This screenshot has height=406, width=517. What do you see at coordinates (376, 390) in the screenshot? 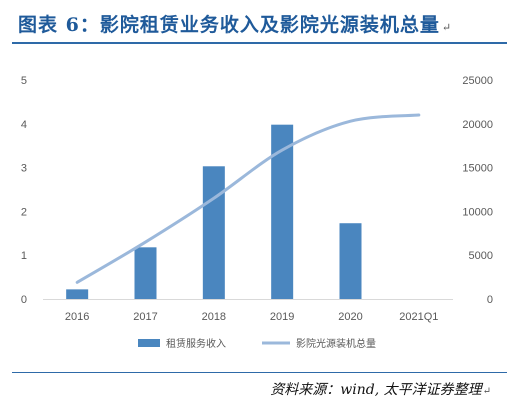
I see `source-text: 资料来源：wind, 太平洋证券整理` at bounding box center [376, 390].